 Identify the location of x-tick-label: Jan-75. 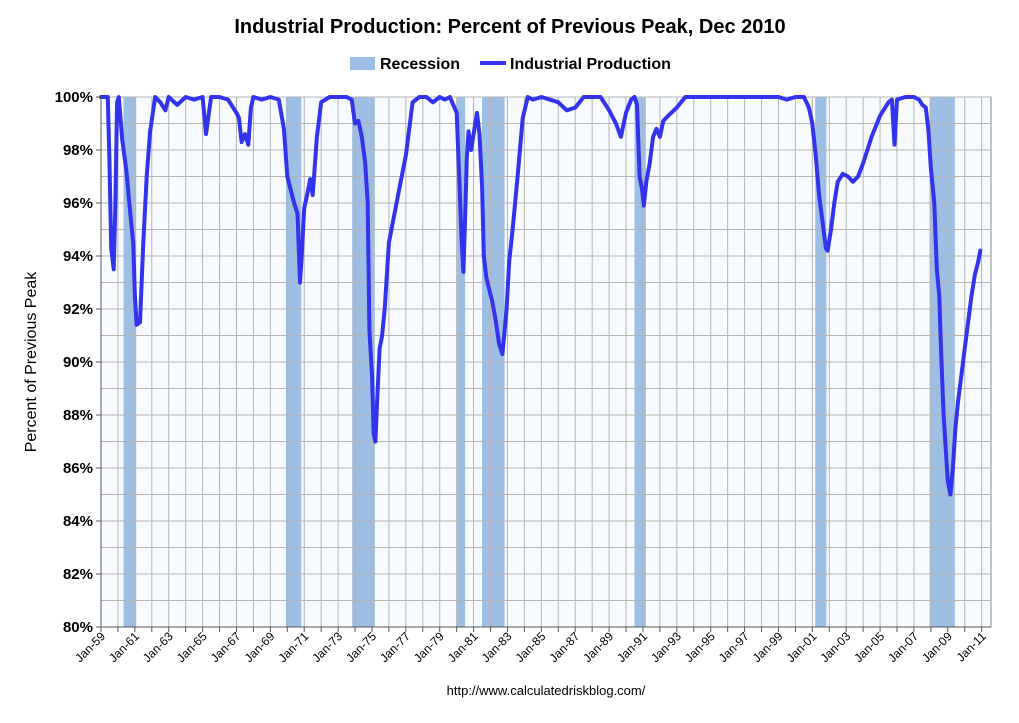
(361, 647).